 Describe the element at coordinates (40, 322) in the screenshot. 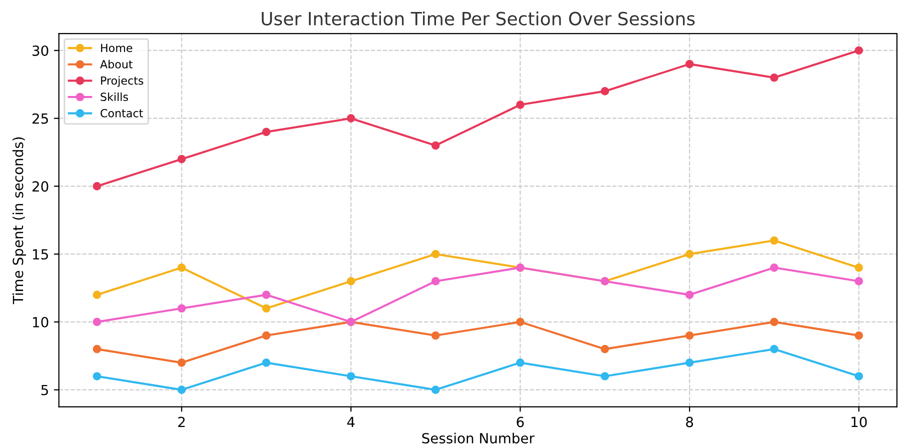

I see `y-tick-label: 10` at that location.